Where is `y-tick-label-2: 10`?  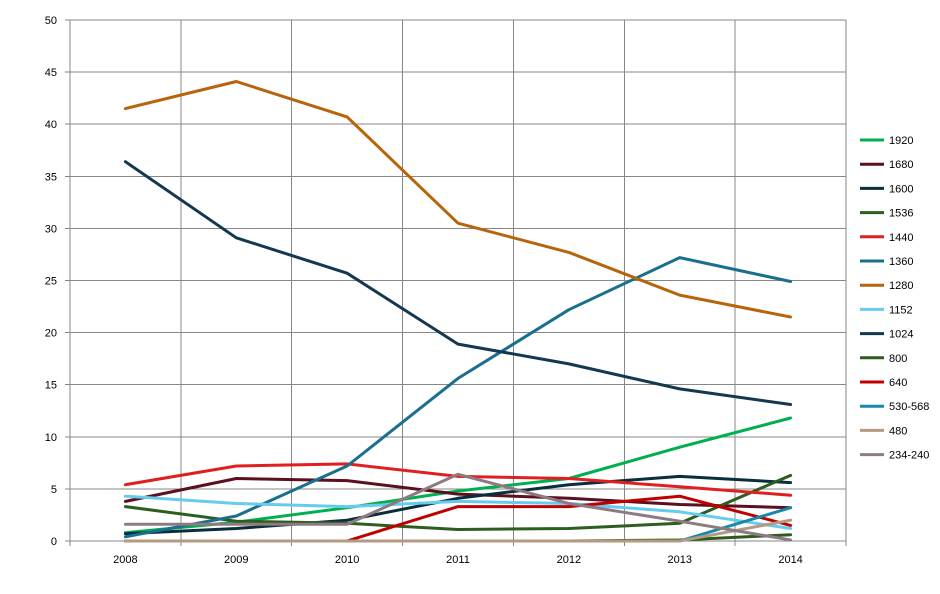 y-tick-label-2: 10 is located at coordinates (51, 438).